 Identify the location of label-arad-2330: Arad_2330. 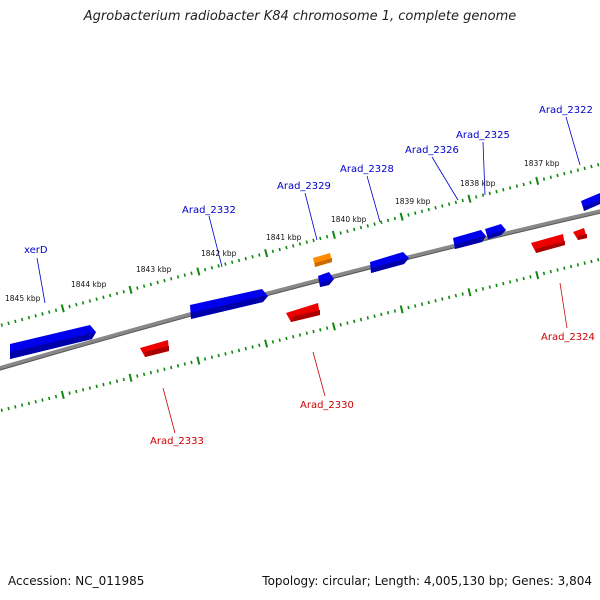
(327, 405).